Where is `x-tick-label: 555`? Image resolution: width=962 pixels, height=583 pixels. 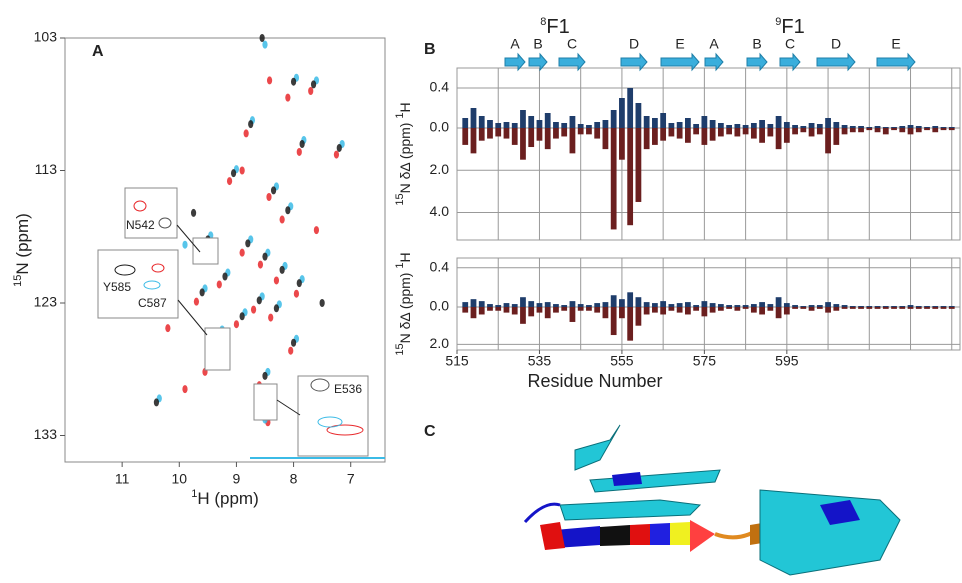
x-tick-label: 555 is located at coordinates (622, 361).